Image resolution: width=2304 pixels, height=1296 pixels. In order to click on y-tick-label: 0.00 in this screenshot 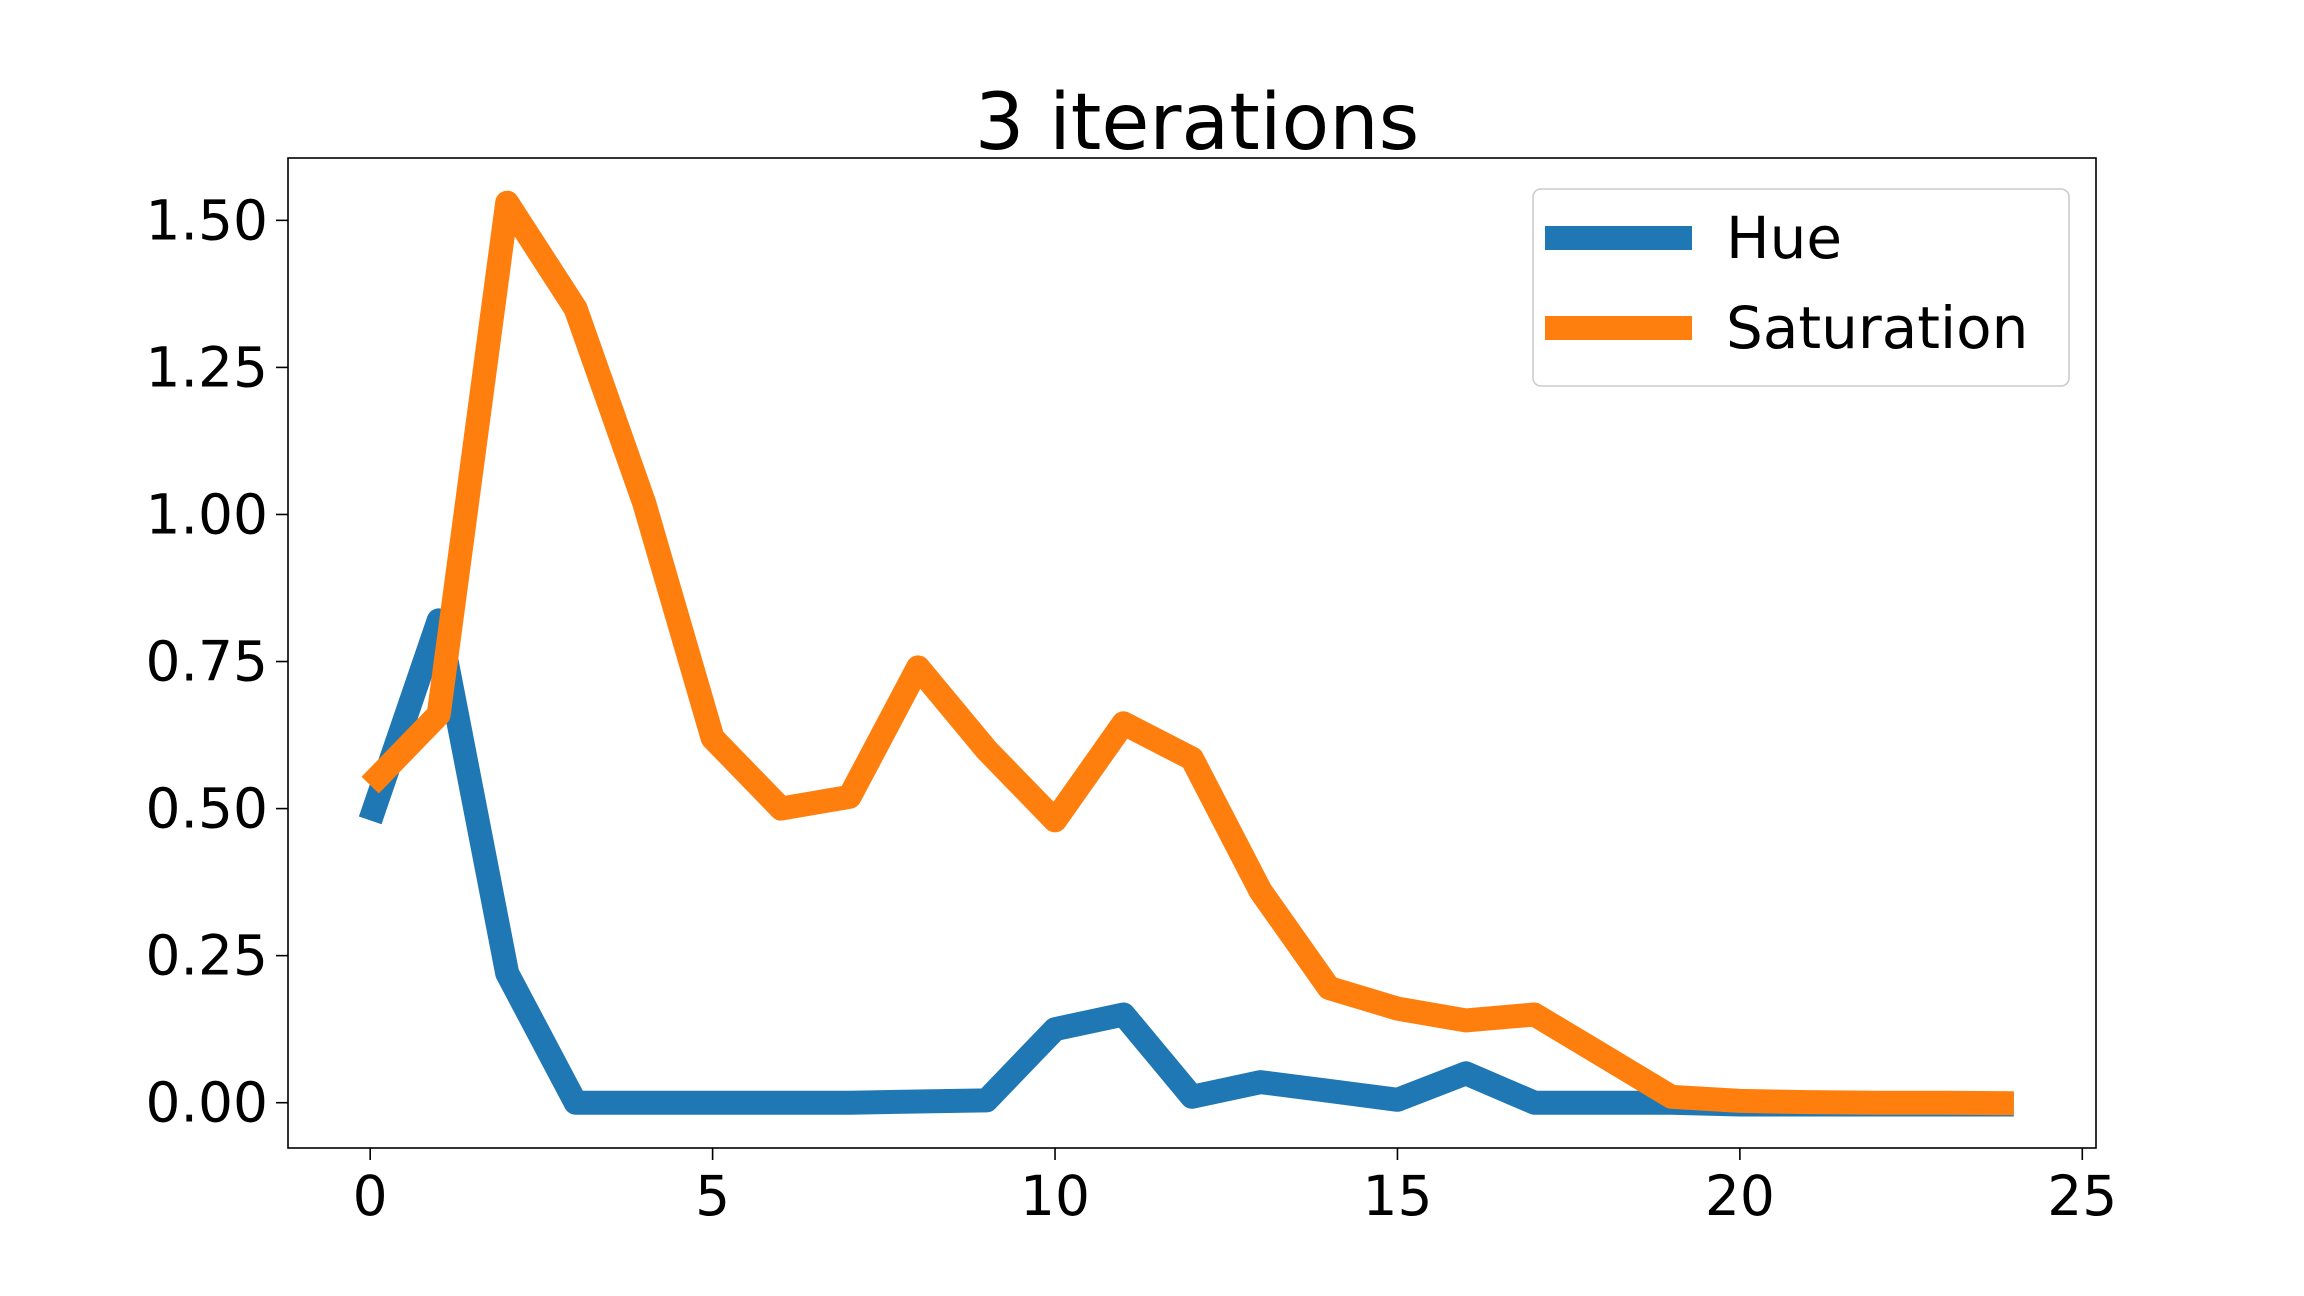, I will do `click(207, 1103)`.